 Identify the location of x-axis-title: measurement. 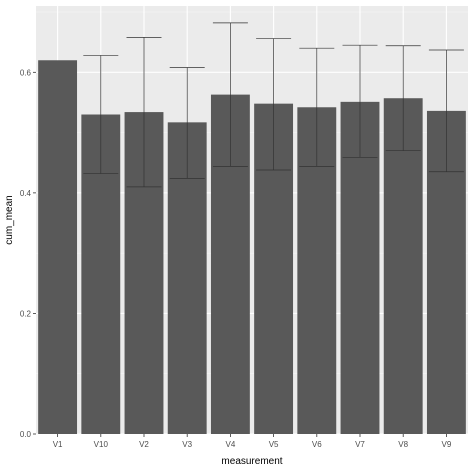
(251, 461).